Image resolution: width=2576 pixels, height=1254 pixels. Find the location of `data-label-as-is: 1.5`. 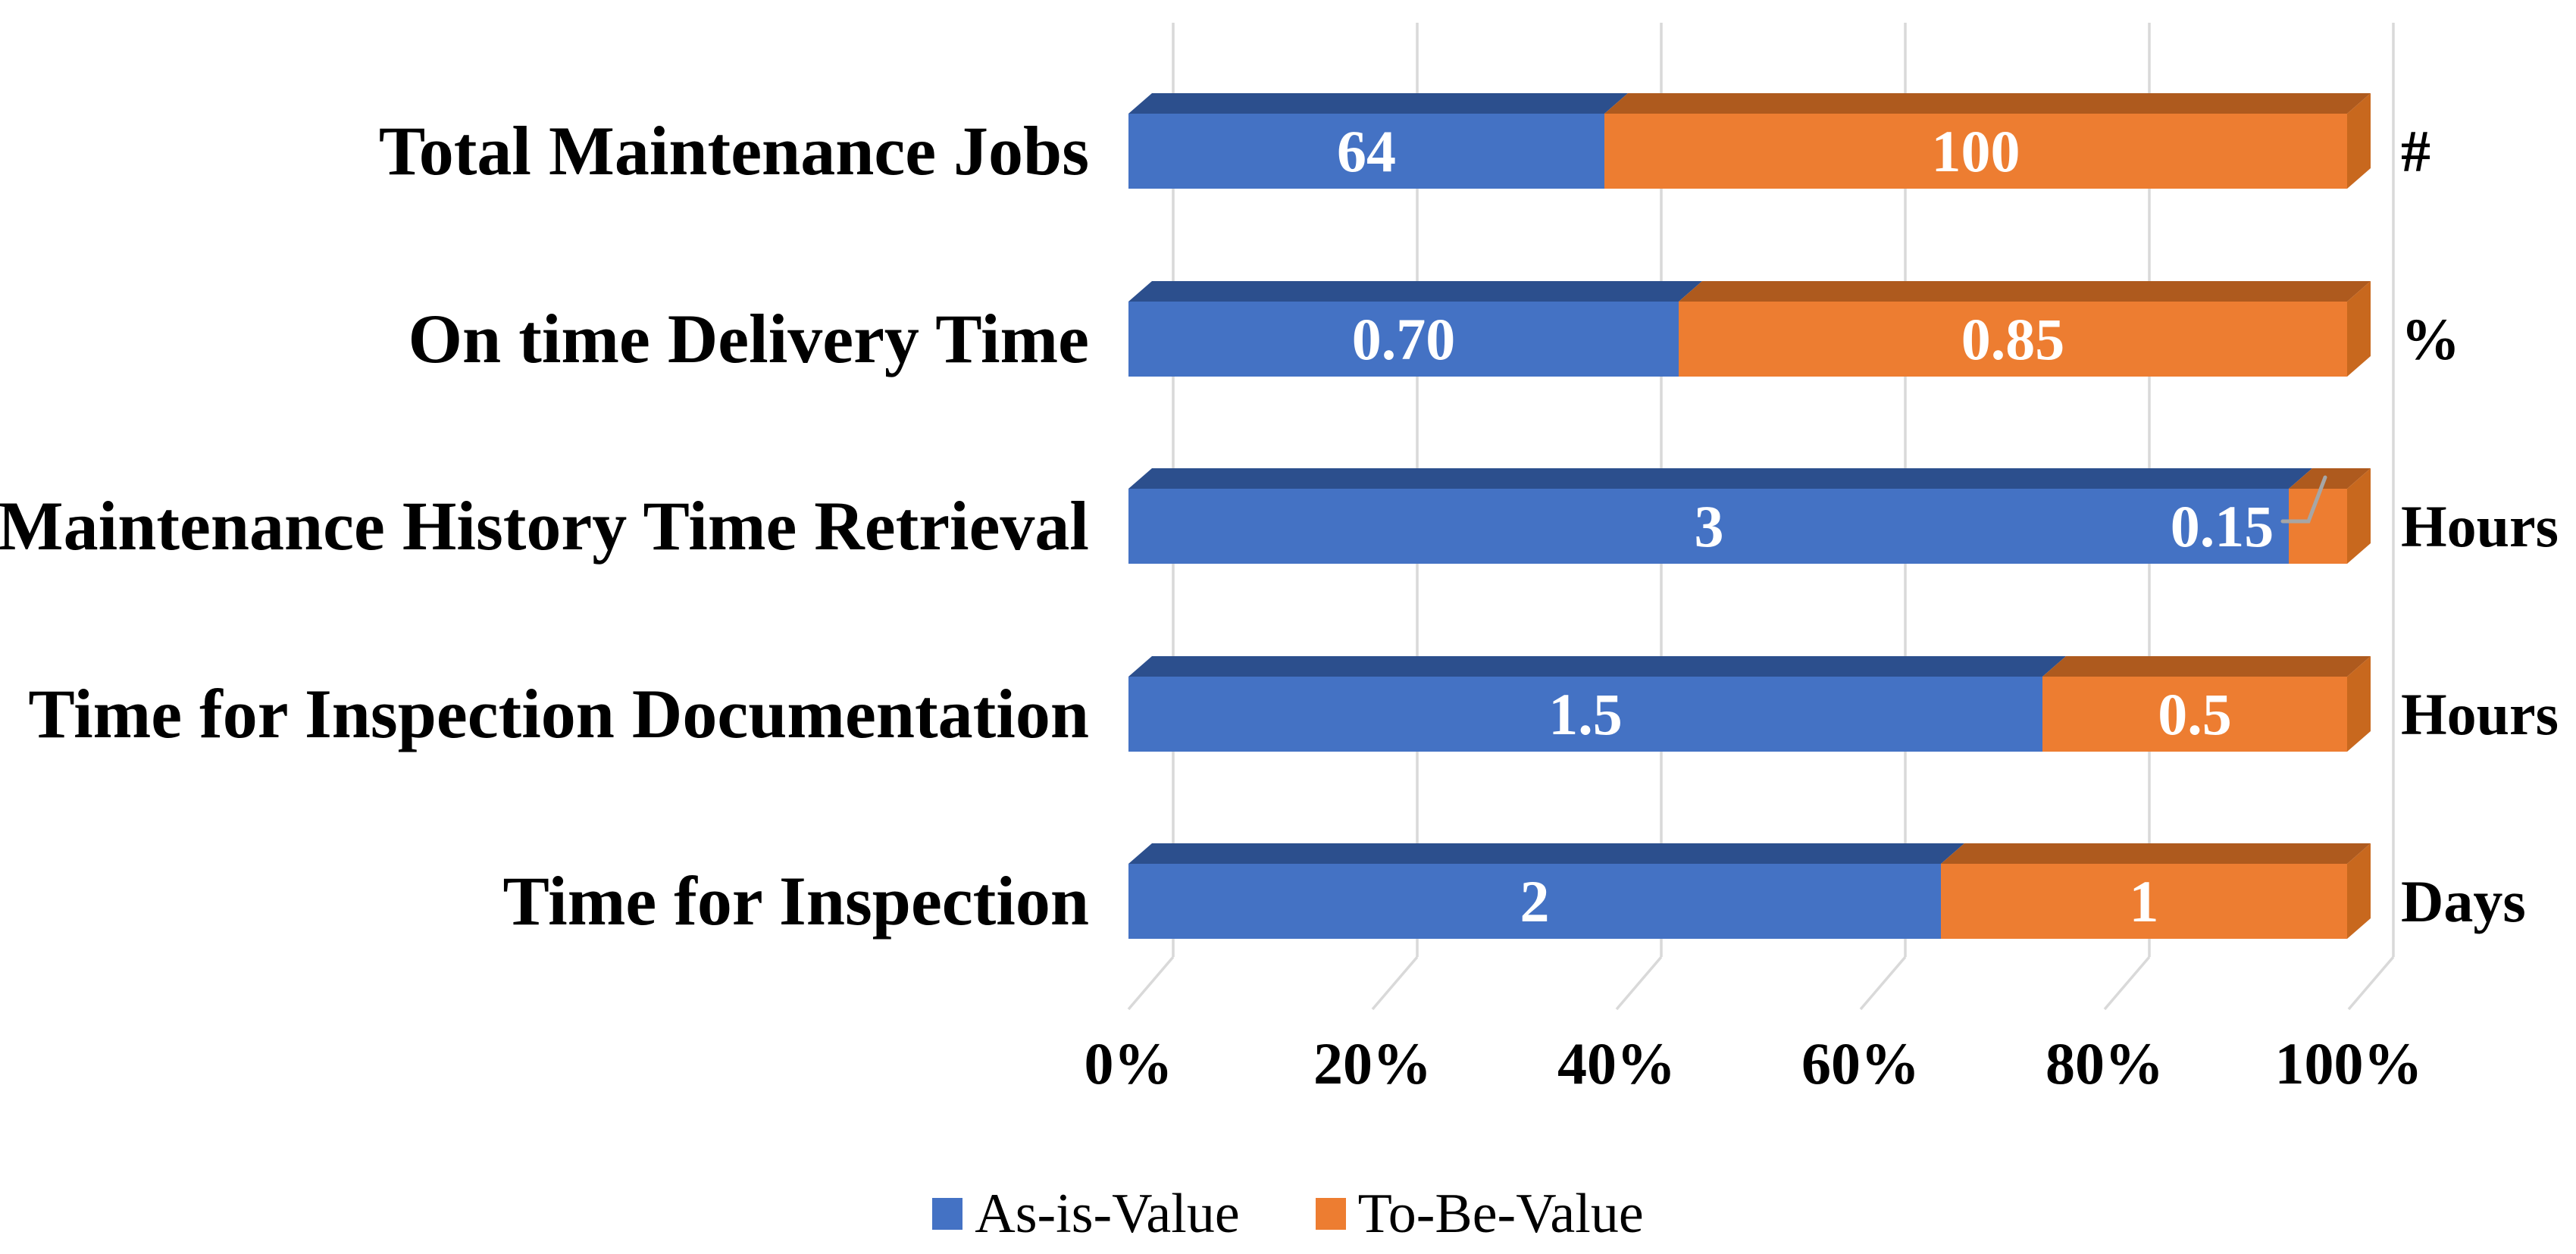

data-label-as-is: 1.5 is located at coordinates (1586, 714).